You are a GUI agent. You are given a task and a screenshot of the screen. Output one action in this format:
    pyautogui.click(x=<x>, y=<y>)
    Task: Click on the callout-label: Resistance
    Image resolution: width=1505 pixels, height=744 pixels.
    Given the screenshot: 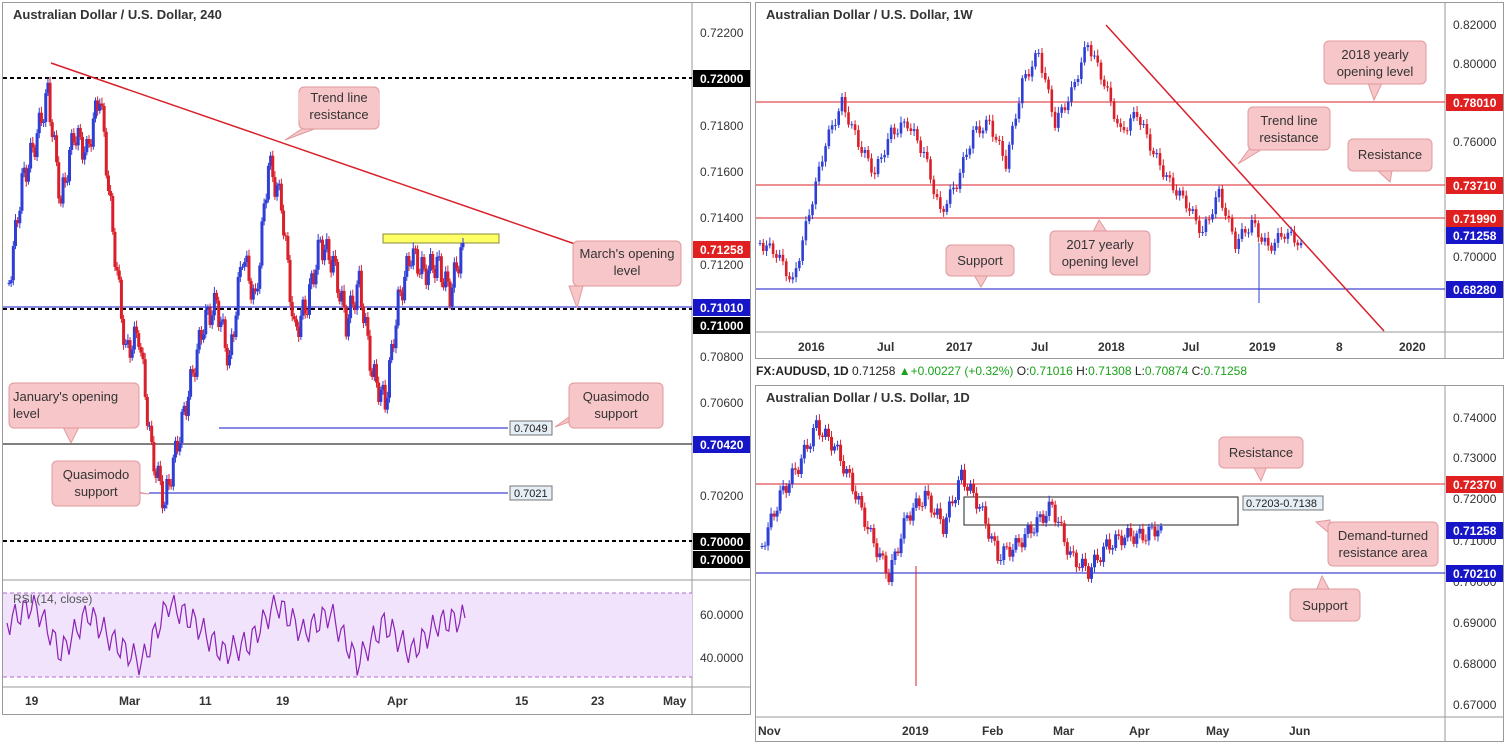 What is the action you would take?
    pyautogui.click(x=1390, y=154)
    